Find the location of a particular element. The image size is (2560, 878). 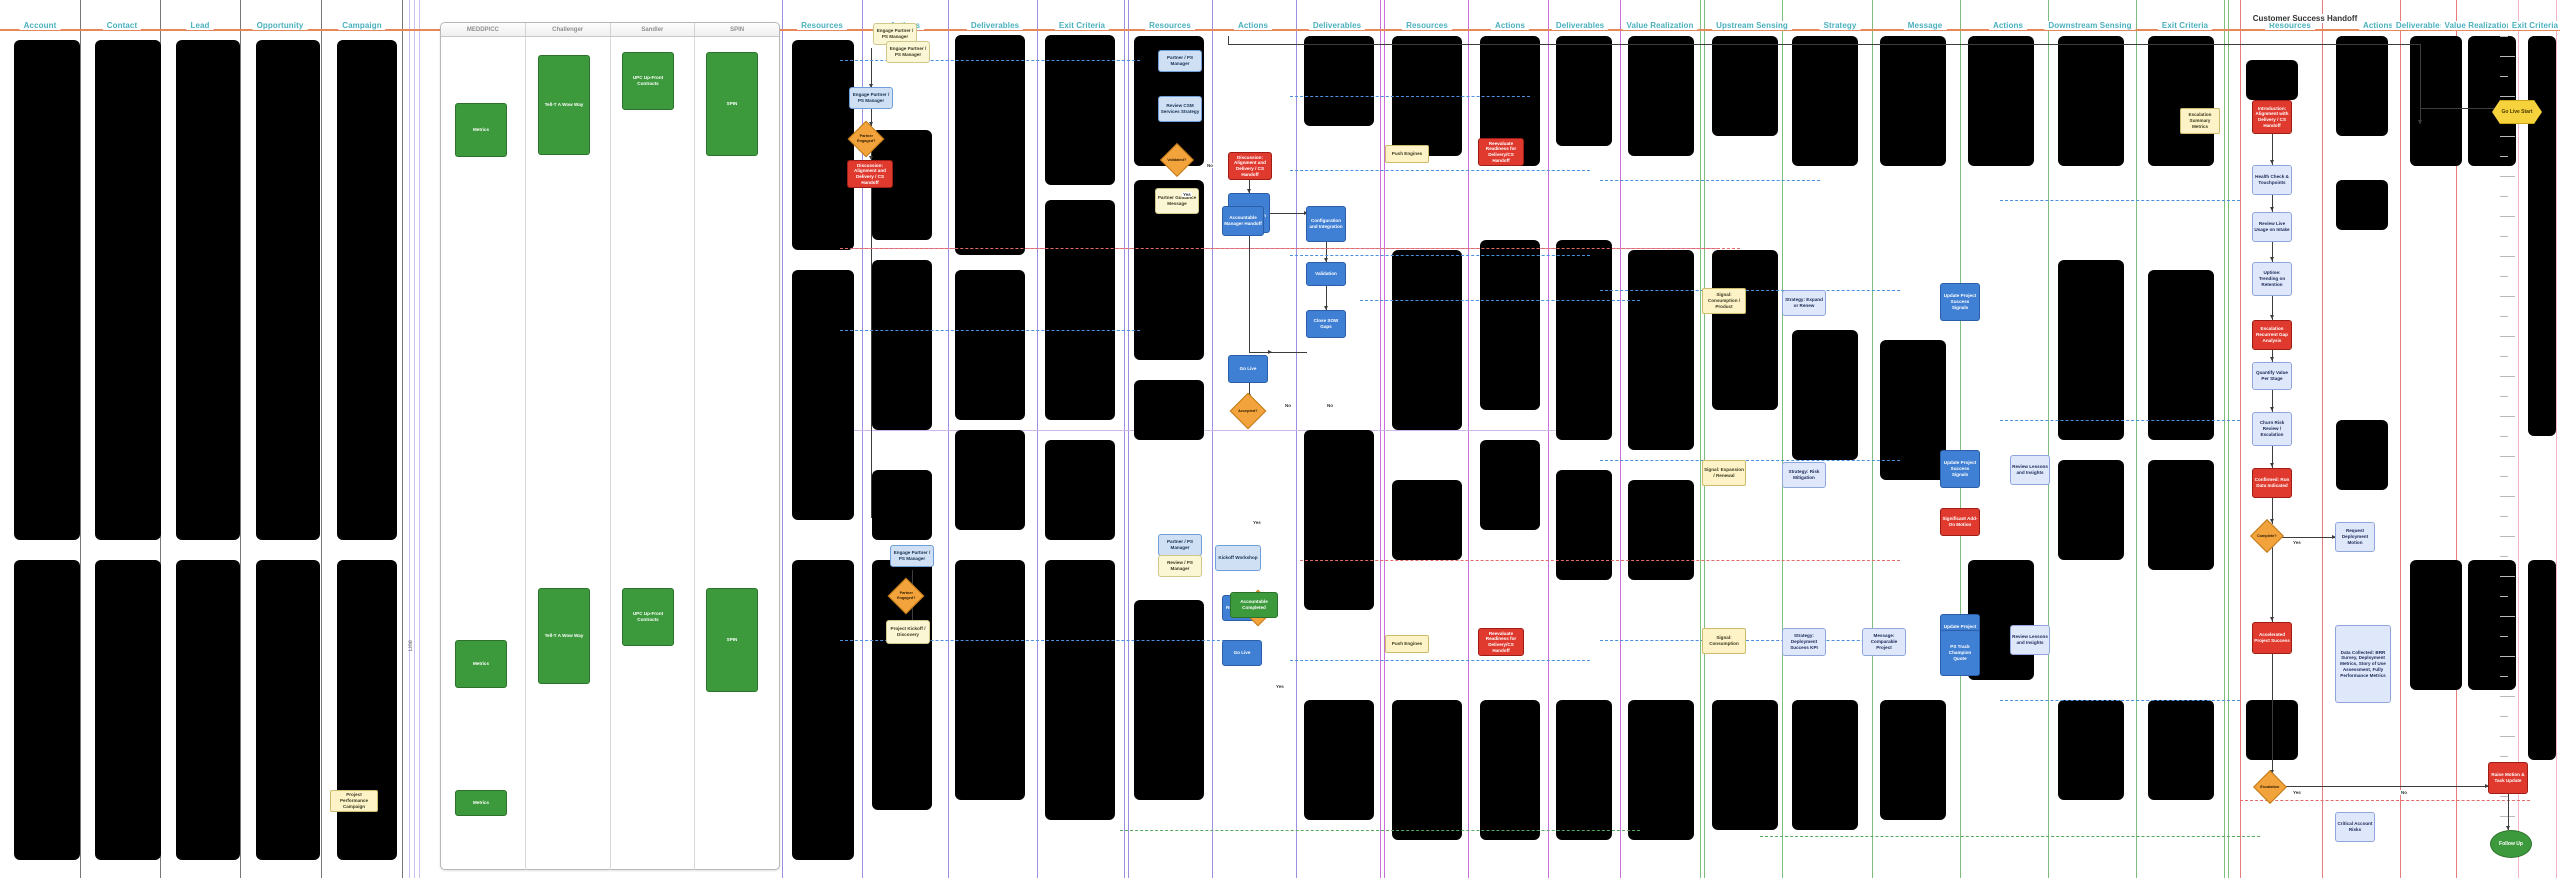

edge-label: Yes is located at coordinates (2297, 542).